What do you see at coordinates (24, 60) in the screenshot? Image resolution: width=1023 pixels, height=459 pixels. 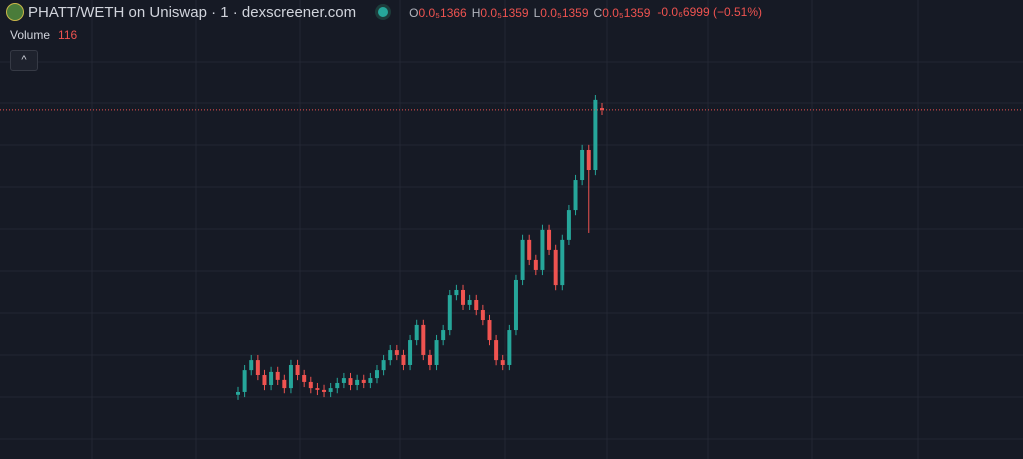 I see `collapse-button: ^` at bounding box center [24, 60].